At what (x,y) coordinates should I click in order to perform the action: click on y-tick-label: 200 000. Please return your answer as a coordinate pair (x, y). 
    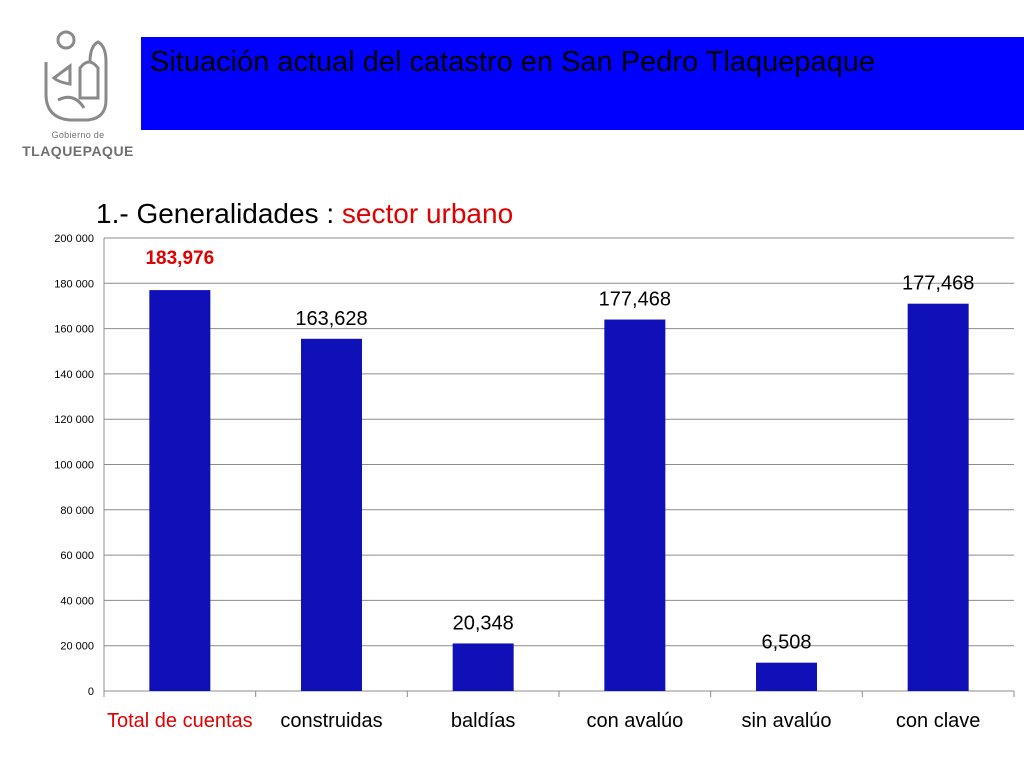
    Looking at the image, I should click on (74, 239).